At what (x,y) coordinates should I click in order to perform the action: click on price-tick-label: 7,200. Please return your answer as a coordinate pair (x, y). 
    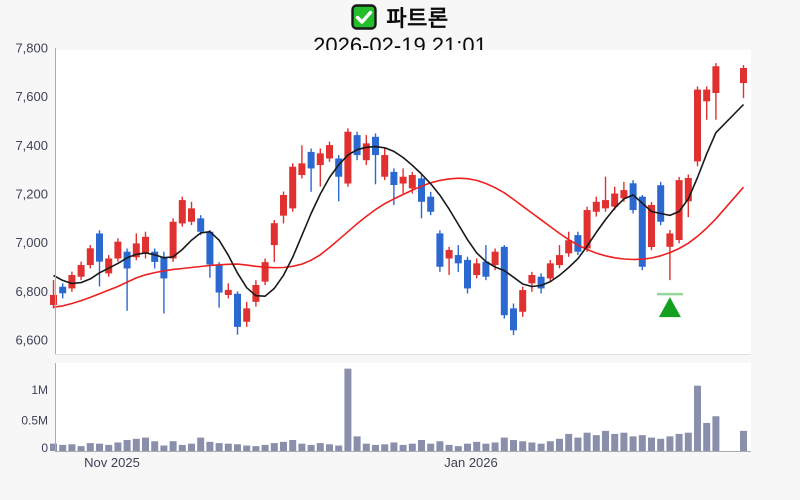
    Looking at the image, I should click on (31, 194).